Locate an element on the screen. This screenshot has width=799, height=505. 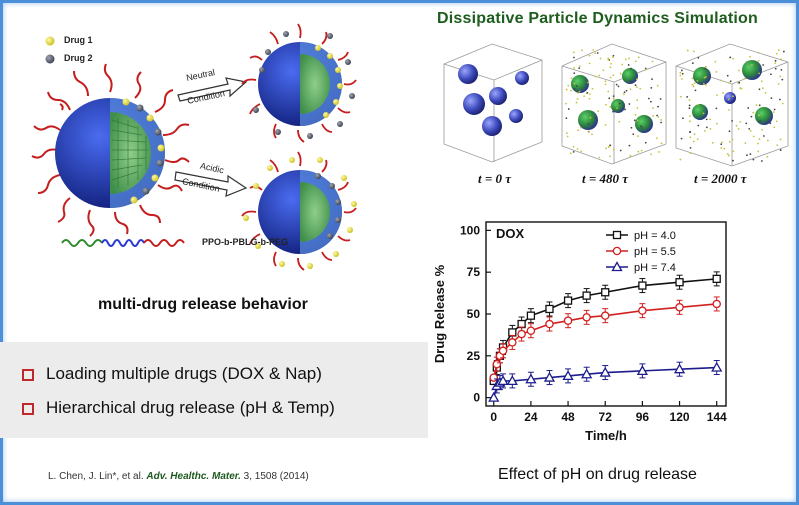
x-tick-label: 48 is located at coordinates (568, 417).